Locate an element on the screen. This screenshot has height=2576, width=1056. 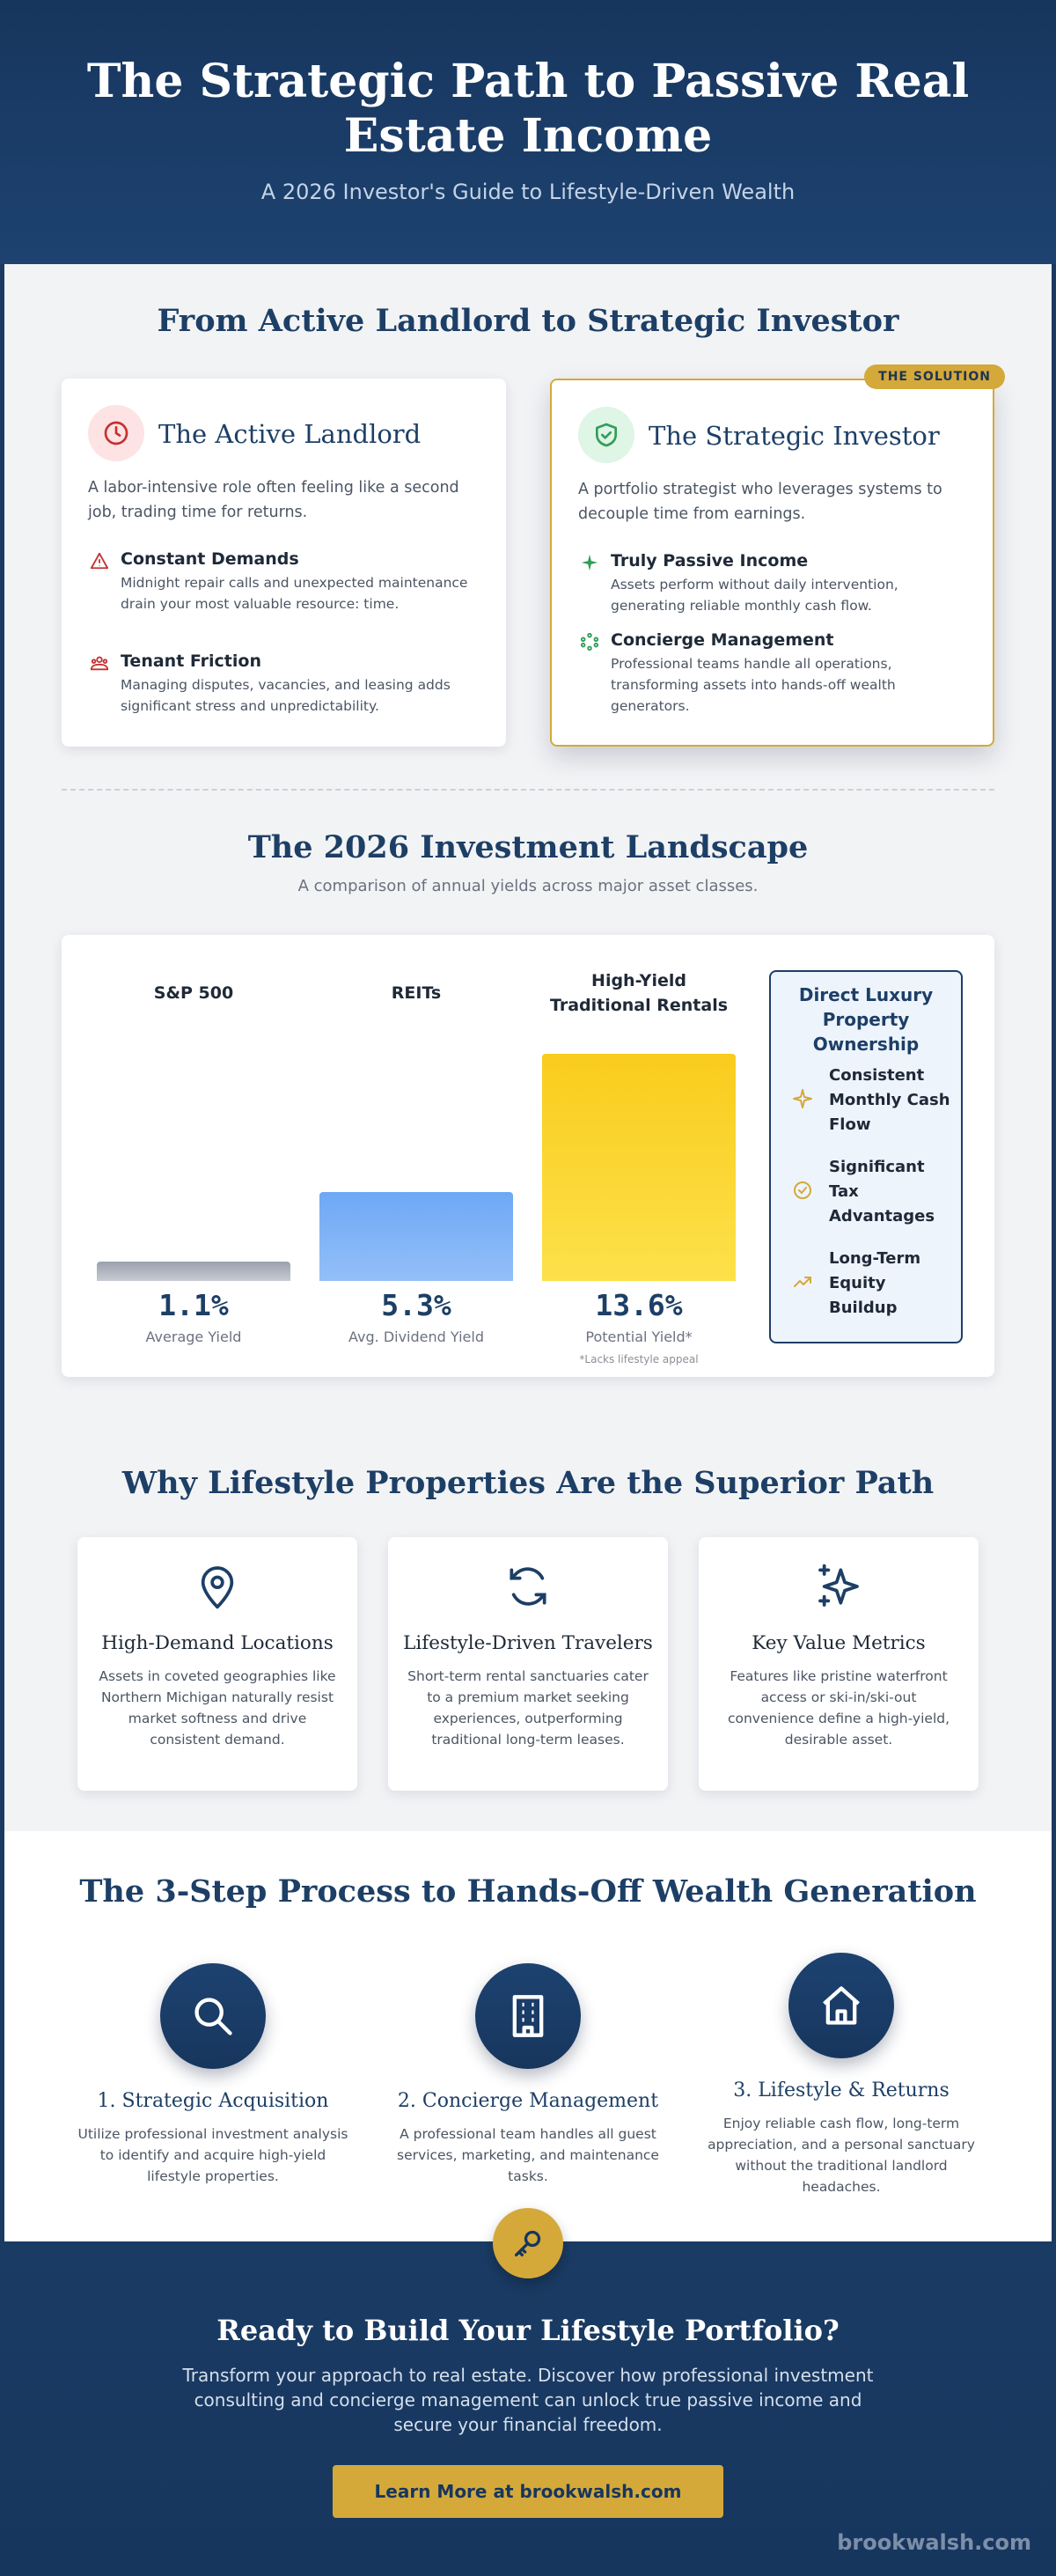
building-icon is located at coordinates (528, 2016).